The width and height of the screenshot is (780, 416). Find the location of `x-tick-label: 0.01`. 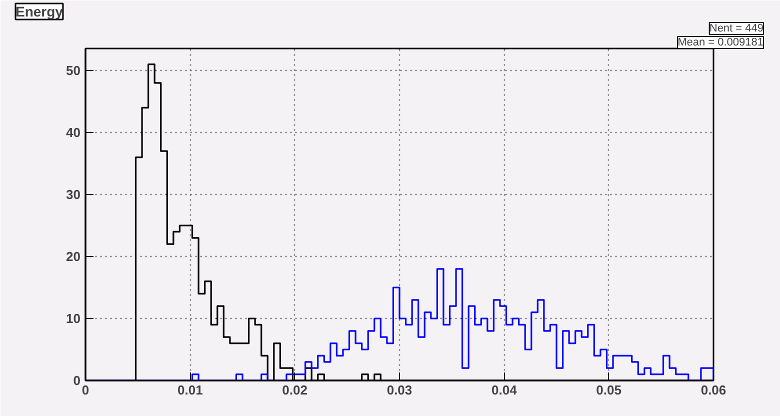

x-tick-label: 0.01 is located at coordinates (190, 390).